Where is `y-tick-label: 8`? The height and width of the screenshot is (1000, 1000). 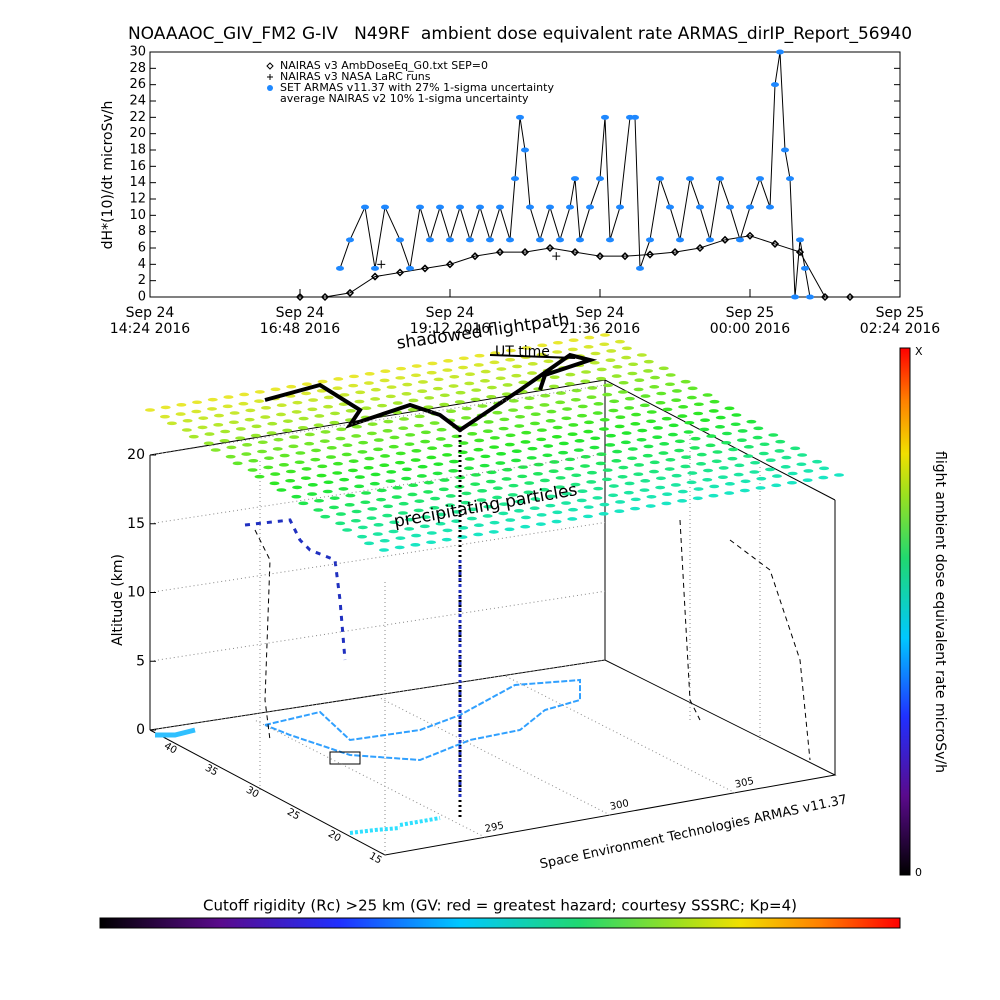
y-tick-label: 8 is located at coordinates (142, 231).